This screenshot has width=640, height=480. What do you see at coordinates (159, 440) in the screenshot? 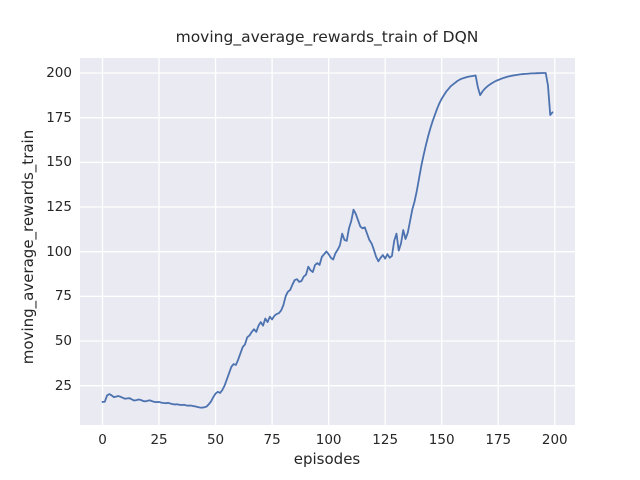
I see `x-tick-label: 25` at bounding box center [159, 440].